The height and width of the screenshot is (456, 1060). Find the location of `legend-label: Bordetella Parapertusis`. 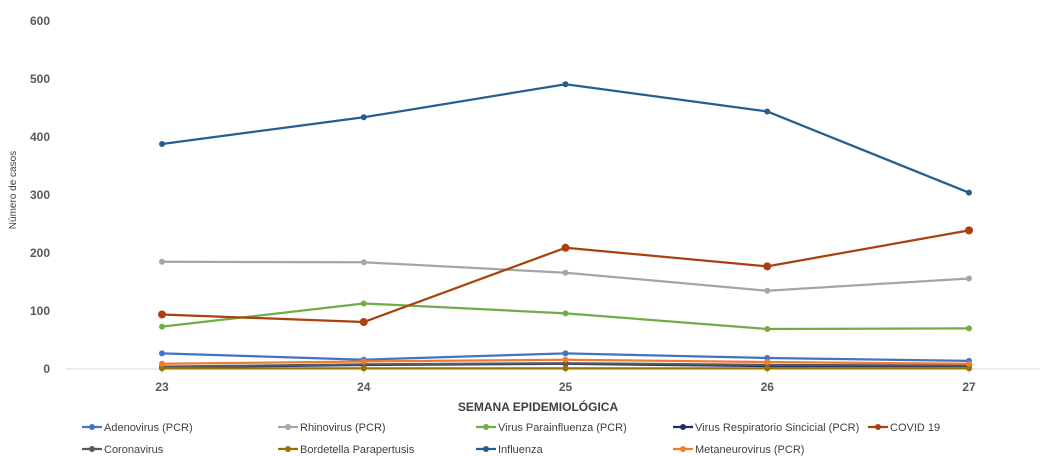

legend-label: Bordetella Parapertusis is located at coordinates (357, 450).